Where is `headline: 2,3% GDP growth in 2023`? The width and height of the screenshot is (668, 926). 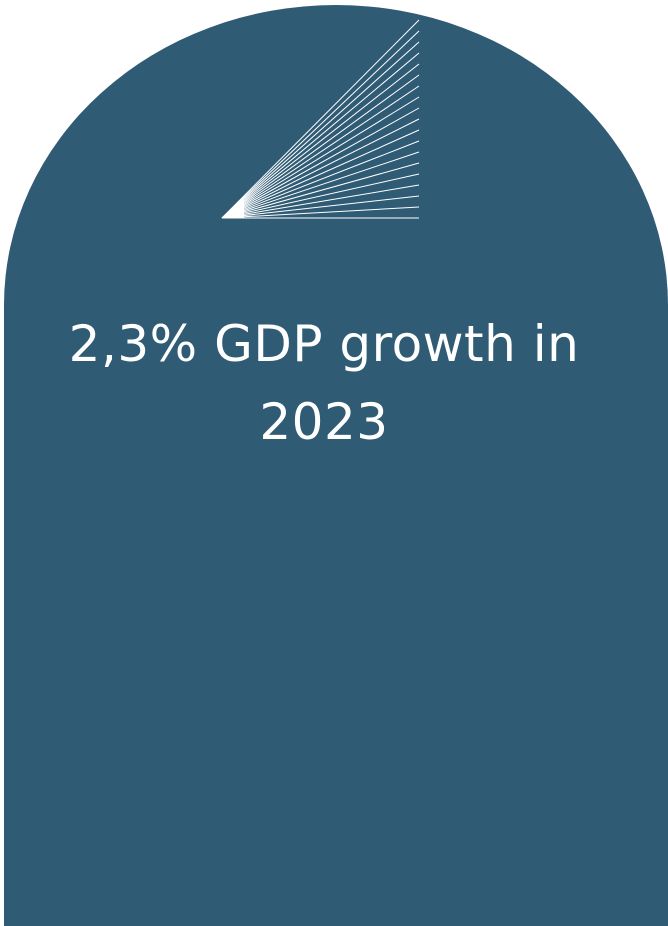
headline: 2,3% GDP growth in 2023 is located at coordinates (324, 383).